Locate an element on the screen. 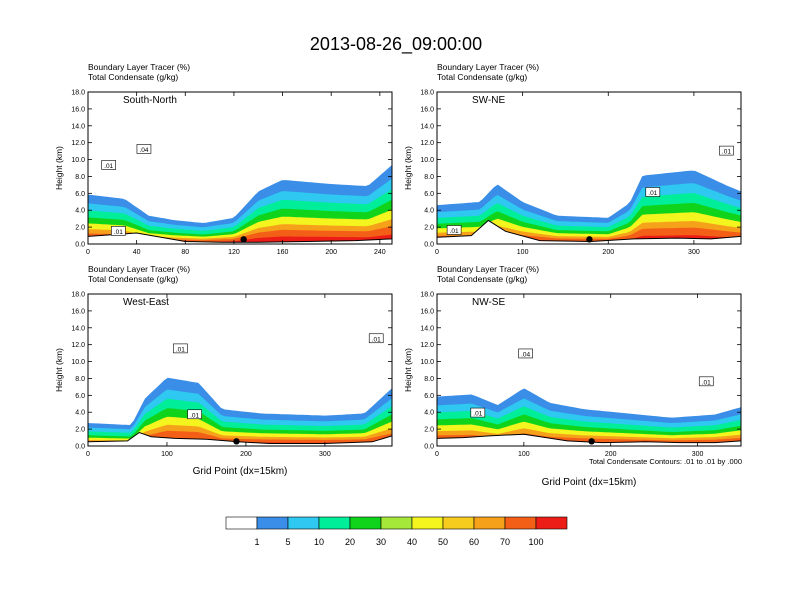  x-tick-label: 160 is located at coordinates (283, 252).